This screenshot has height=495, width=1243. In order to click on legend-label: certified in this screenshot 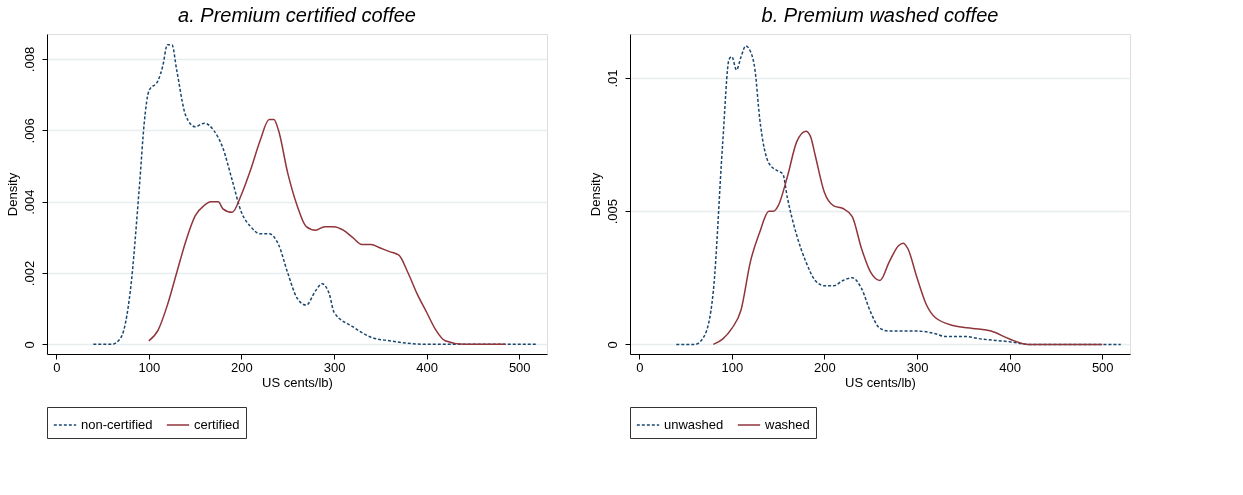, I will do `click(217, 424)`.